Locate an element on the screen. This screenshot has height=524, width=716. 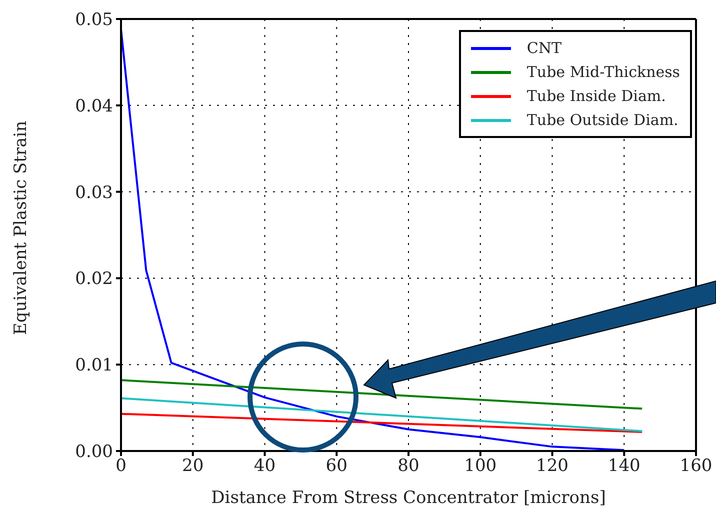
legend-label: CNT is located at coordinates (544, 48).